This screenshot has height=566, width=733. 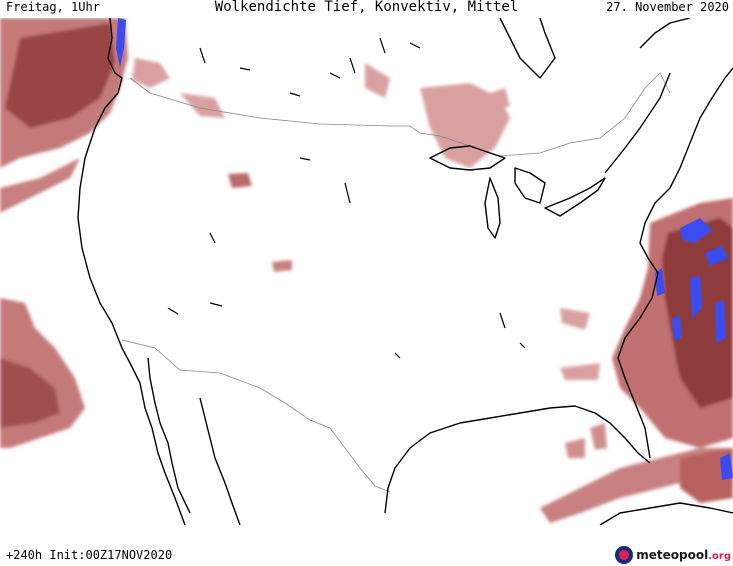 What do you see at coordinates (53, 7) in the screenshot?
I see `valid-time-label: Freitag, 1Uhr` at bounding box center [53, 7].